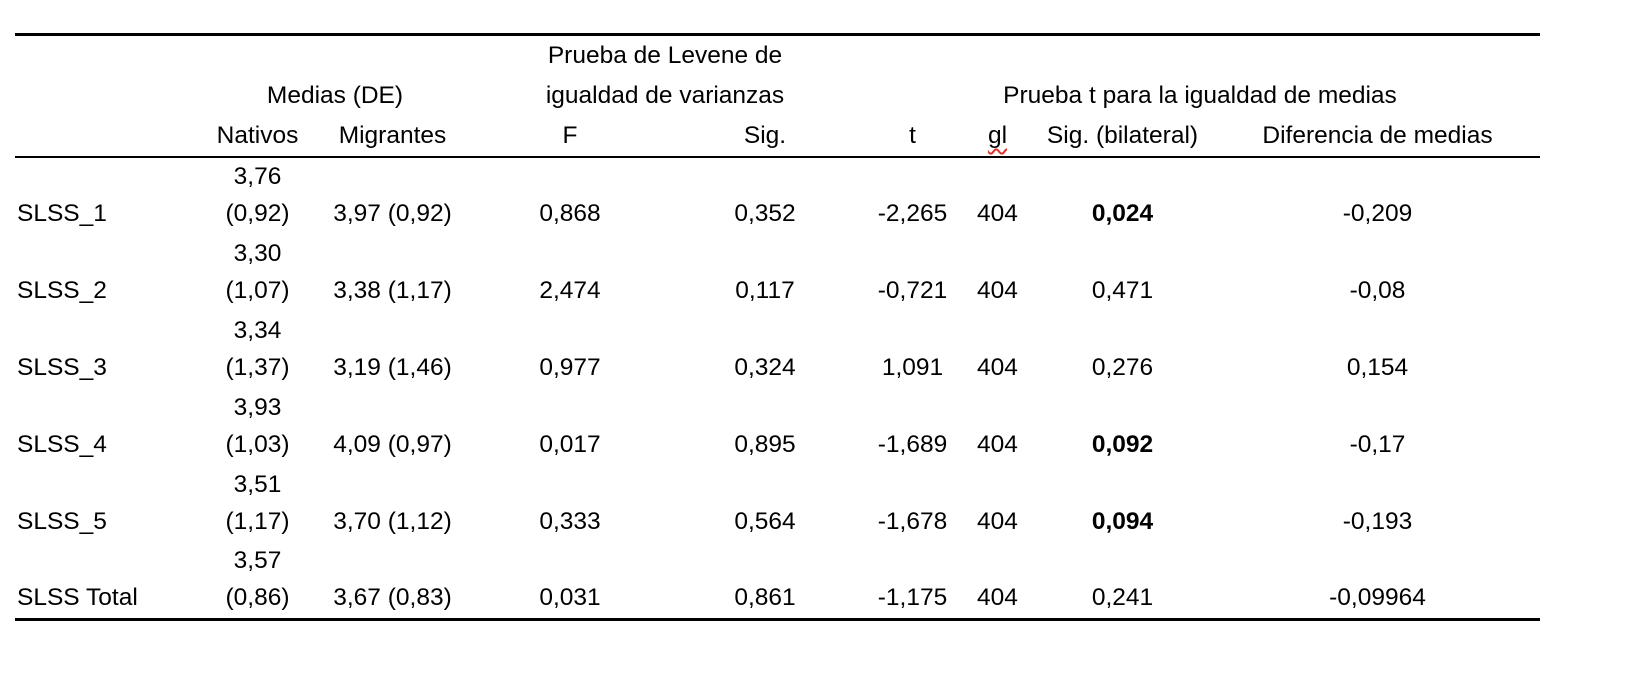 This screenshot has height=677, width=1652. Describe the element at coordinates (257, 330) in the screenshot. I see `nativos-mean: 3,34` at that location.